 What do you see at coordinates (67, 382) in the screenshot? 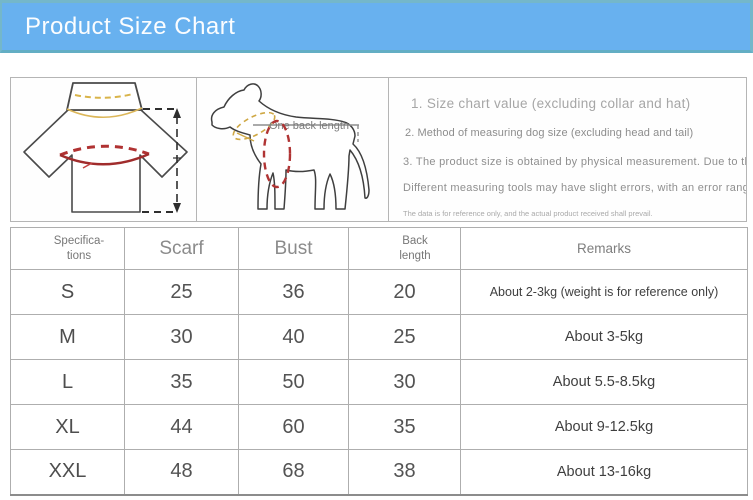
I see `size-cell: L` at bounding box center [67, 382].